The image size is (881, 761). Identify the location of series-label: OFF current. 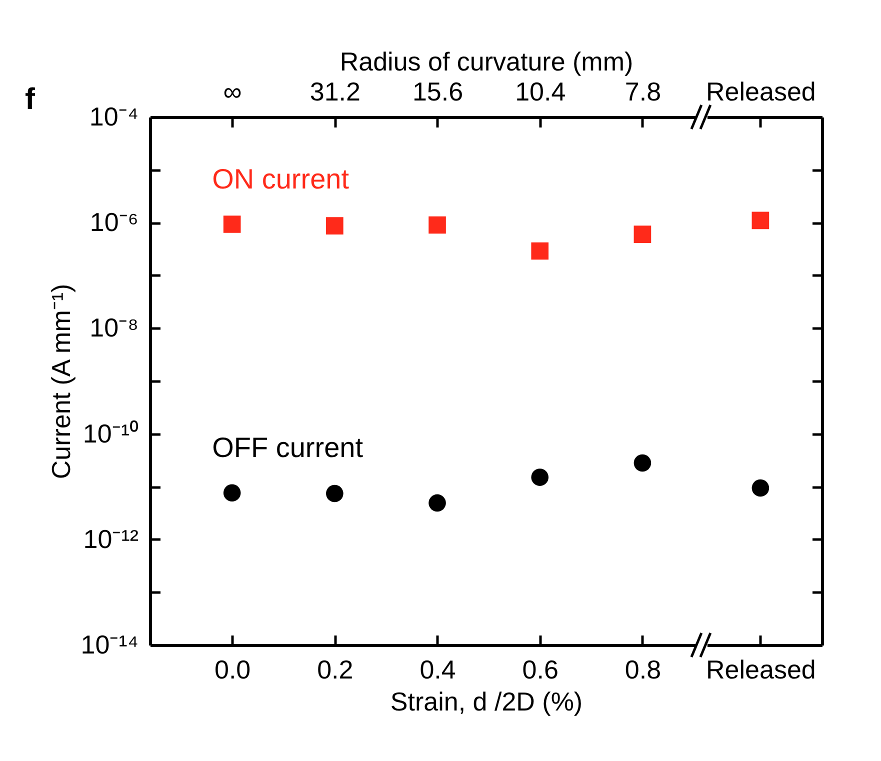
(288, 447).